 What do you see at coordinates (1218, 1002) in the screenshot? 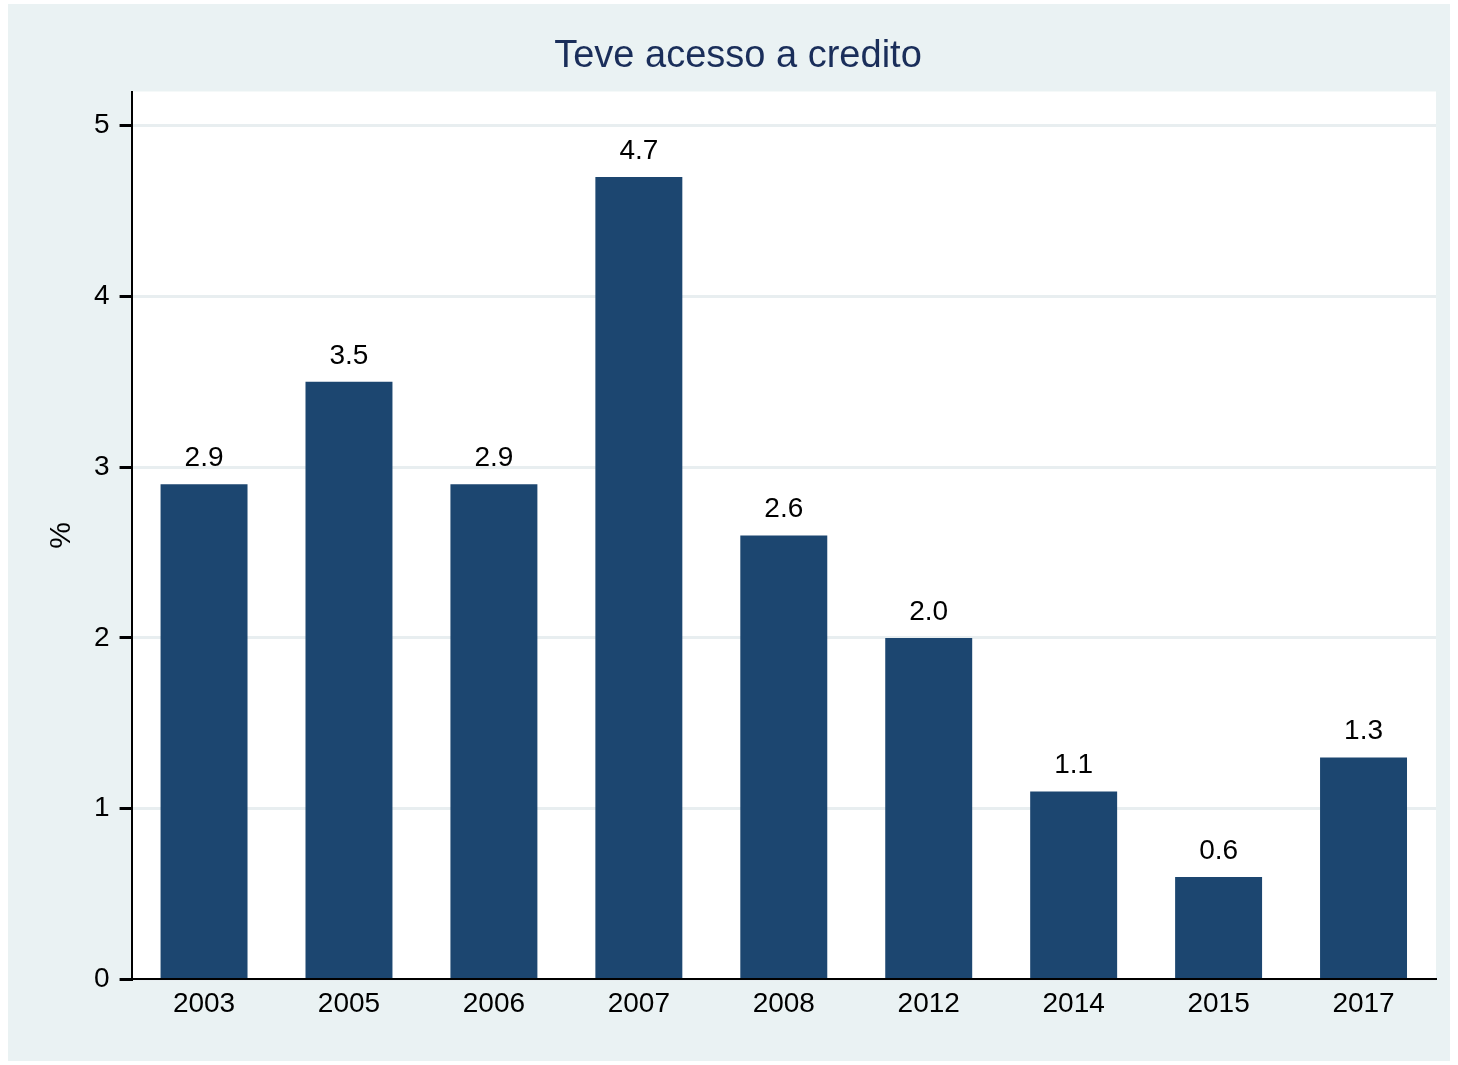
I see `x-tick-label: 2015` at bounding box center [1218, 1002].